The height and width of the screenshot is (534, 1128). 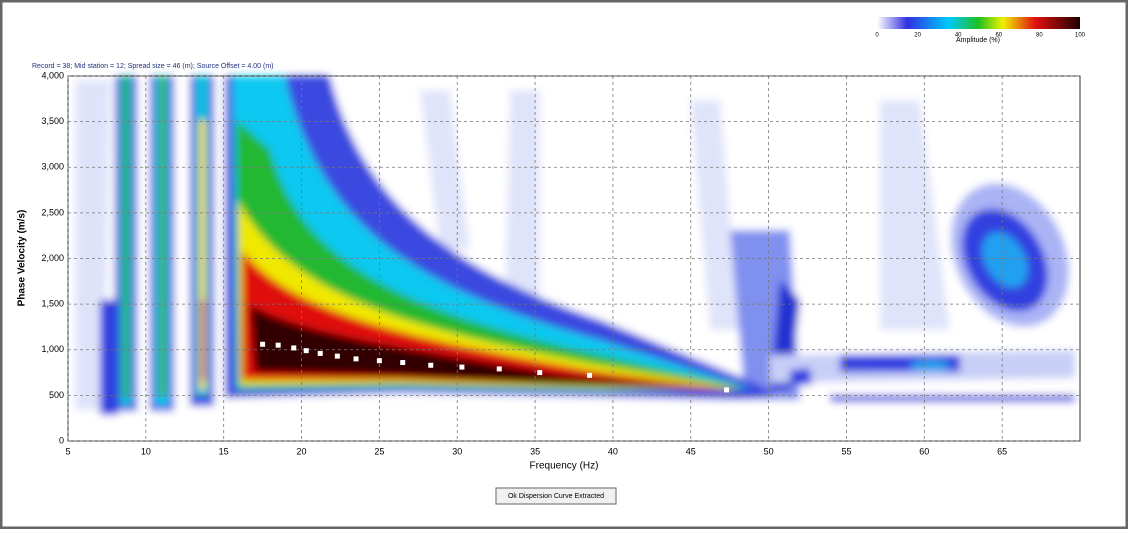 I want to click on colorbar-tick-label: 80, so click(x=1039, y=36).